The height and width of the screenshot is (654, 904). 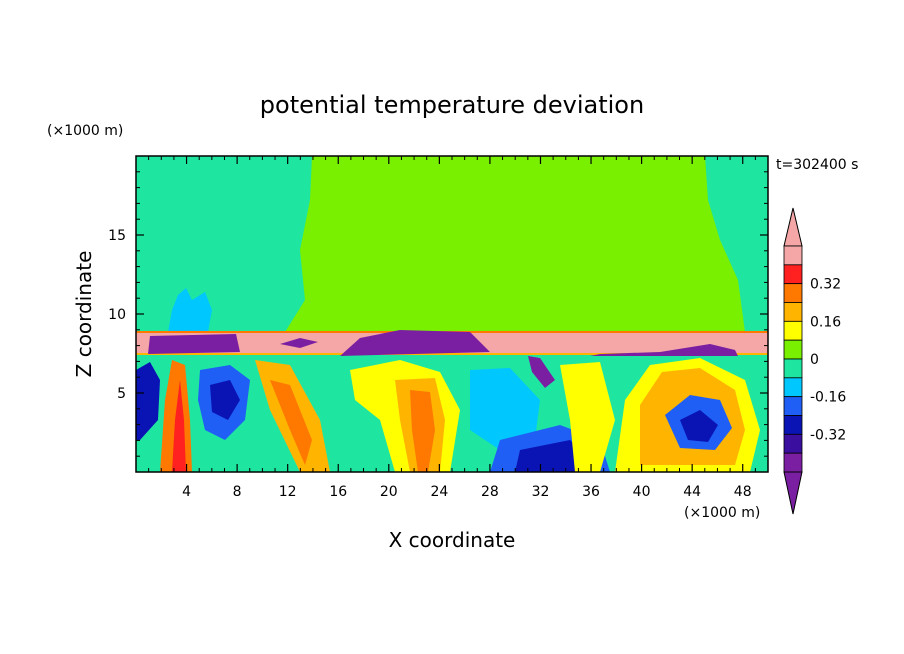 I want to click on x-tick-label: 48, so click(x=743, y=492).